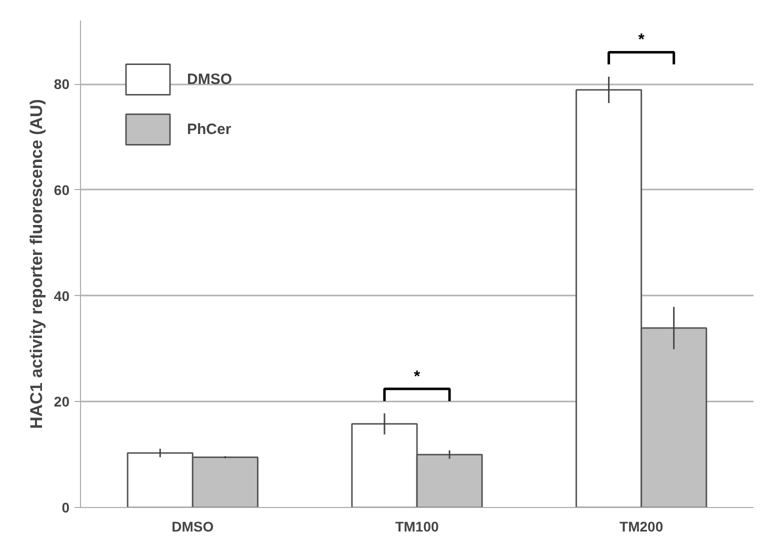 The height and width of the screenshot is (537, 773). I want to click on legend-label: PhCer, so click(209, 129).